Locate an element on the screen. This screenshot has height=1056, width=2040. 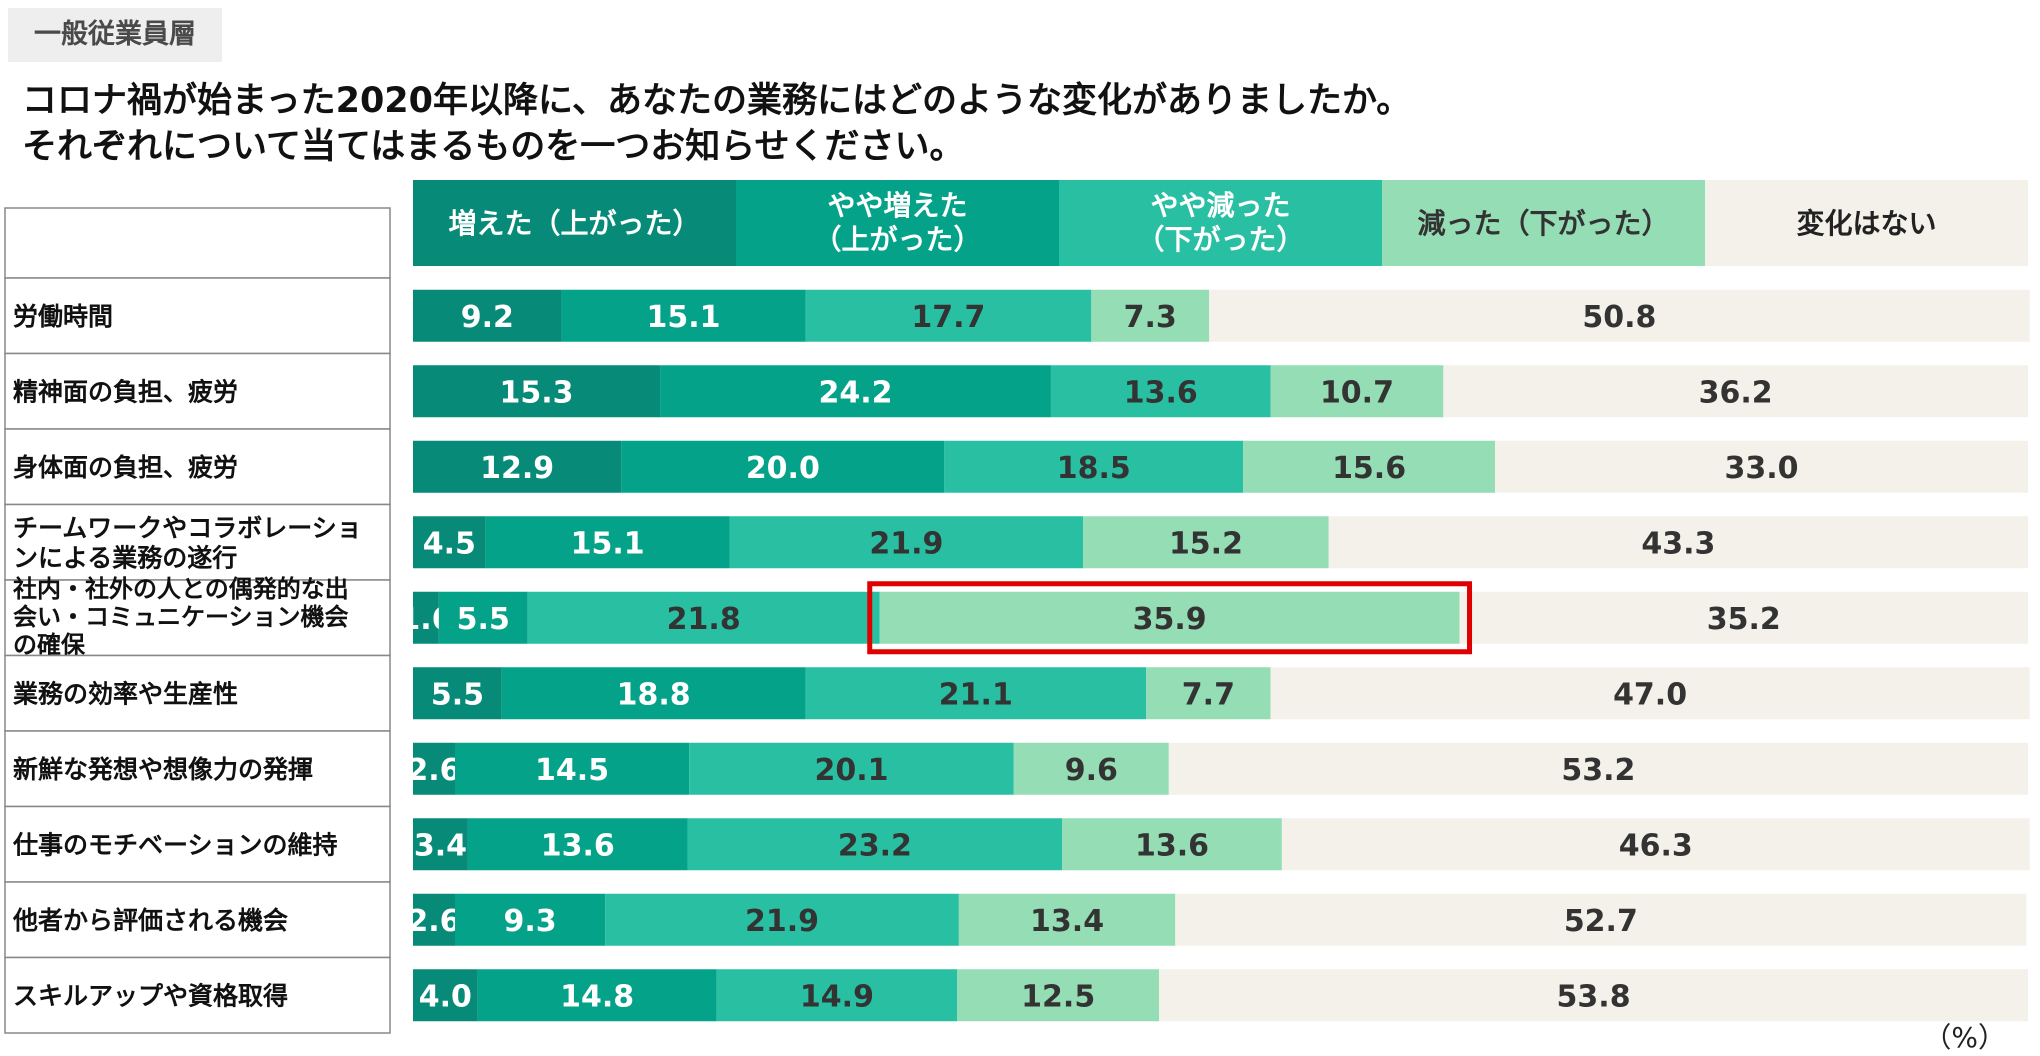
legend-label-4: 変化はない is located at coordinates (1866, 223).